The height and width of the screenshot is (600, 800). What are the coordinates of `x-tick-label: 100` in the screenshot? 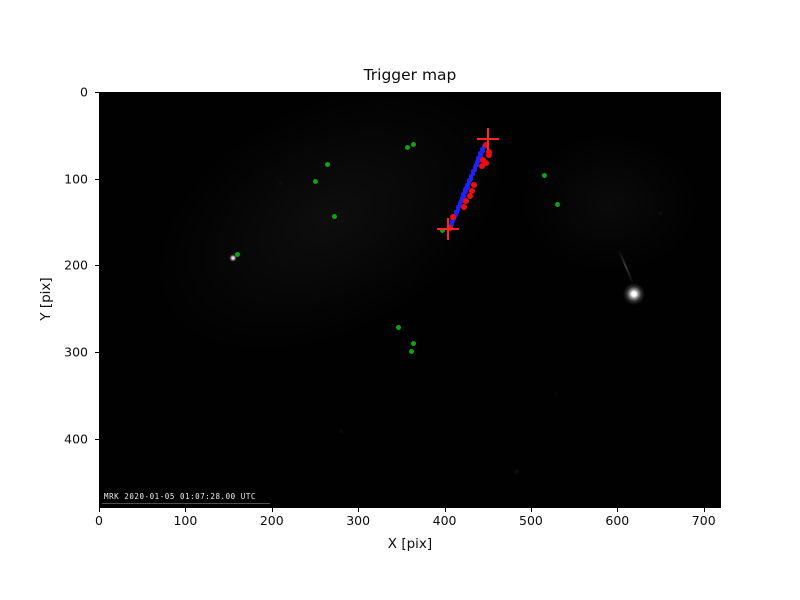 It's located at (185, 520).